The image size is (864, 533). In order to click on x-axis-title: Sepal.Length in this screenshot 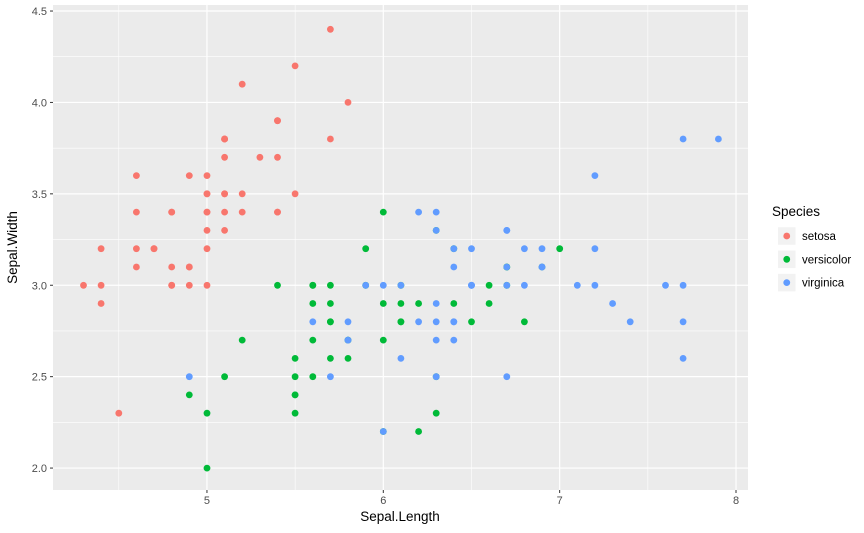, I will do `click(400, 516)`.